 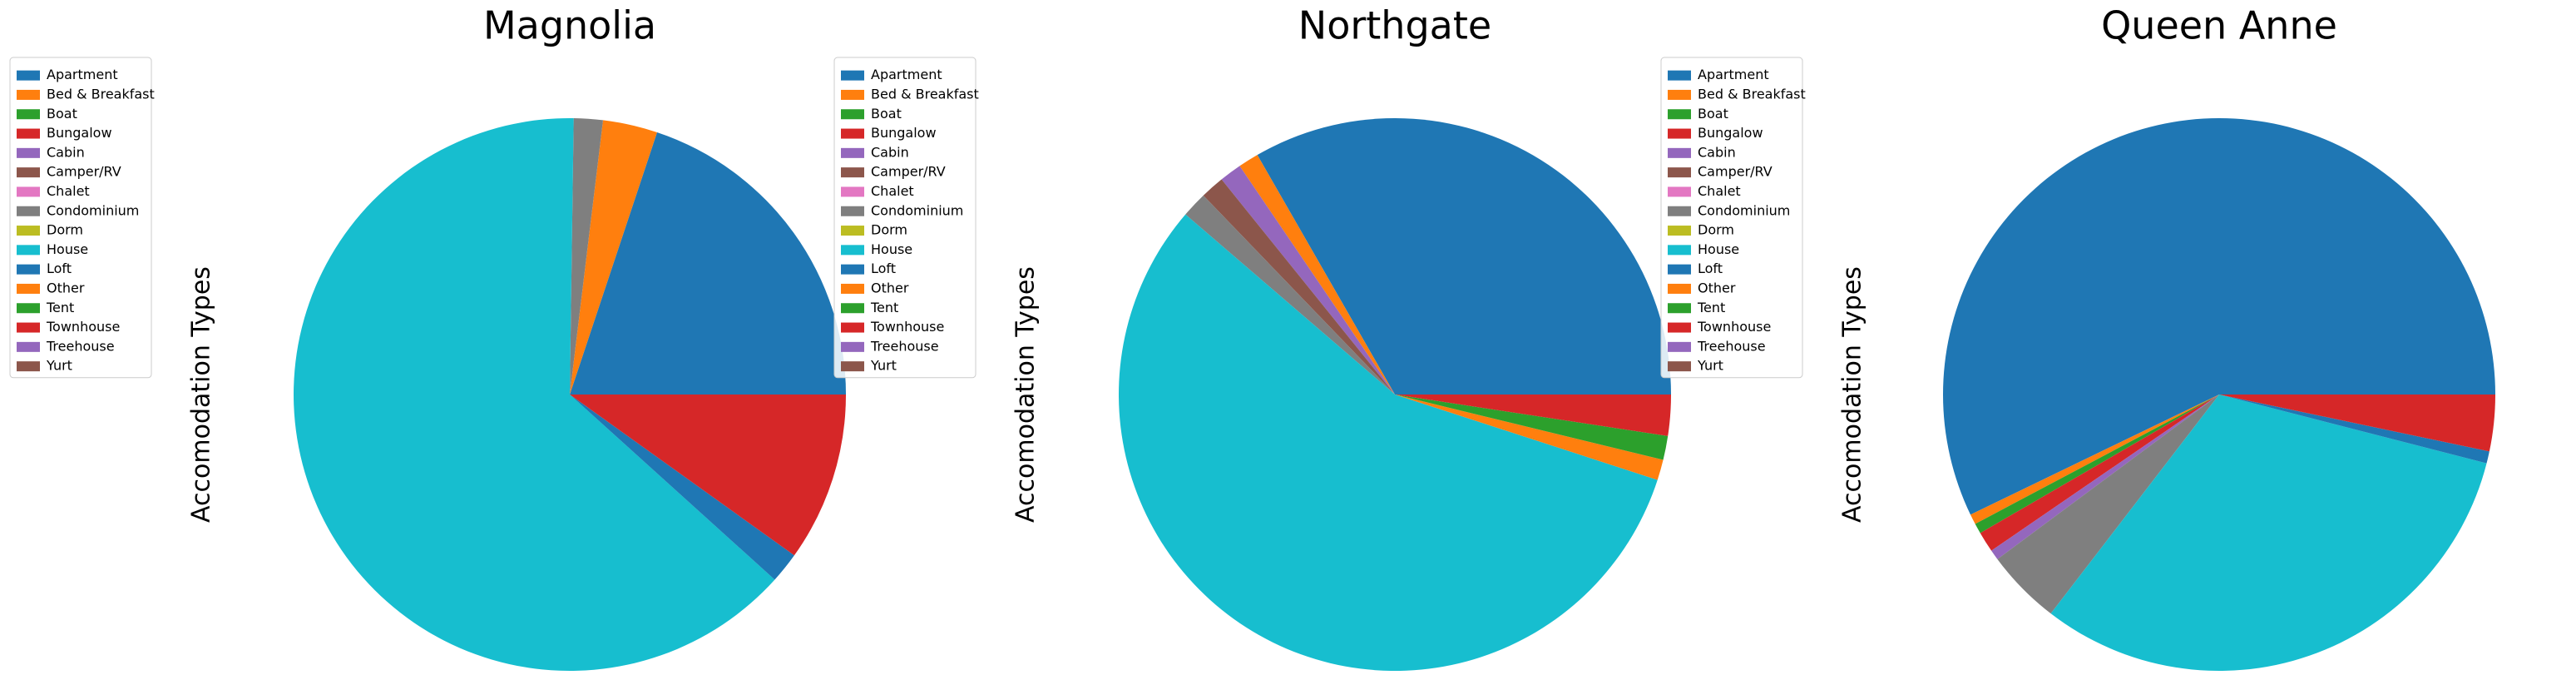 I want to click on chart-title: Queen Anne, so click(x=2219, y=25).